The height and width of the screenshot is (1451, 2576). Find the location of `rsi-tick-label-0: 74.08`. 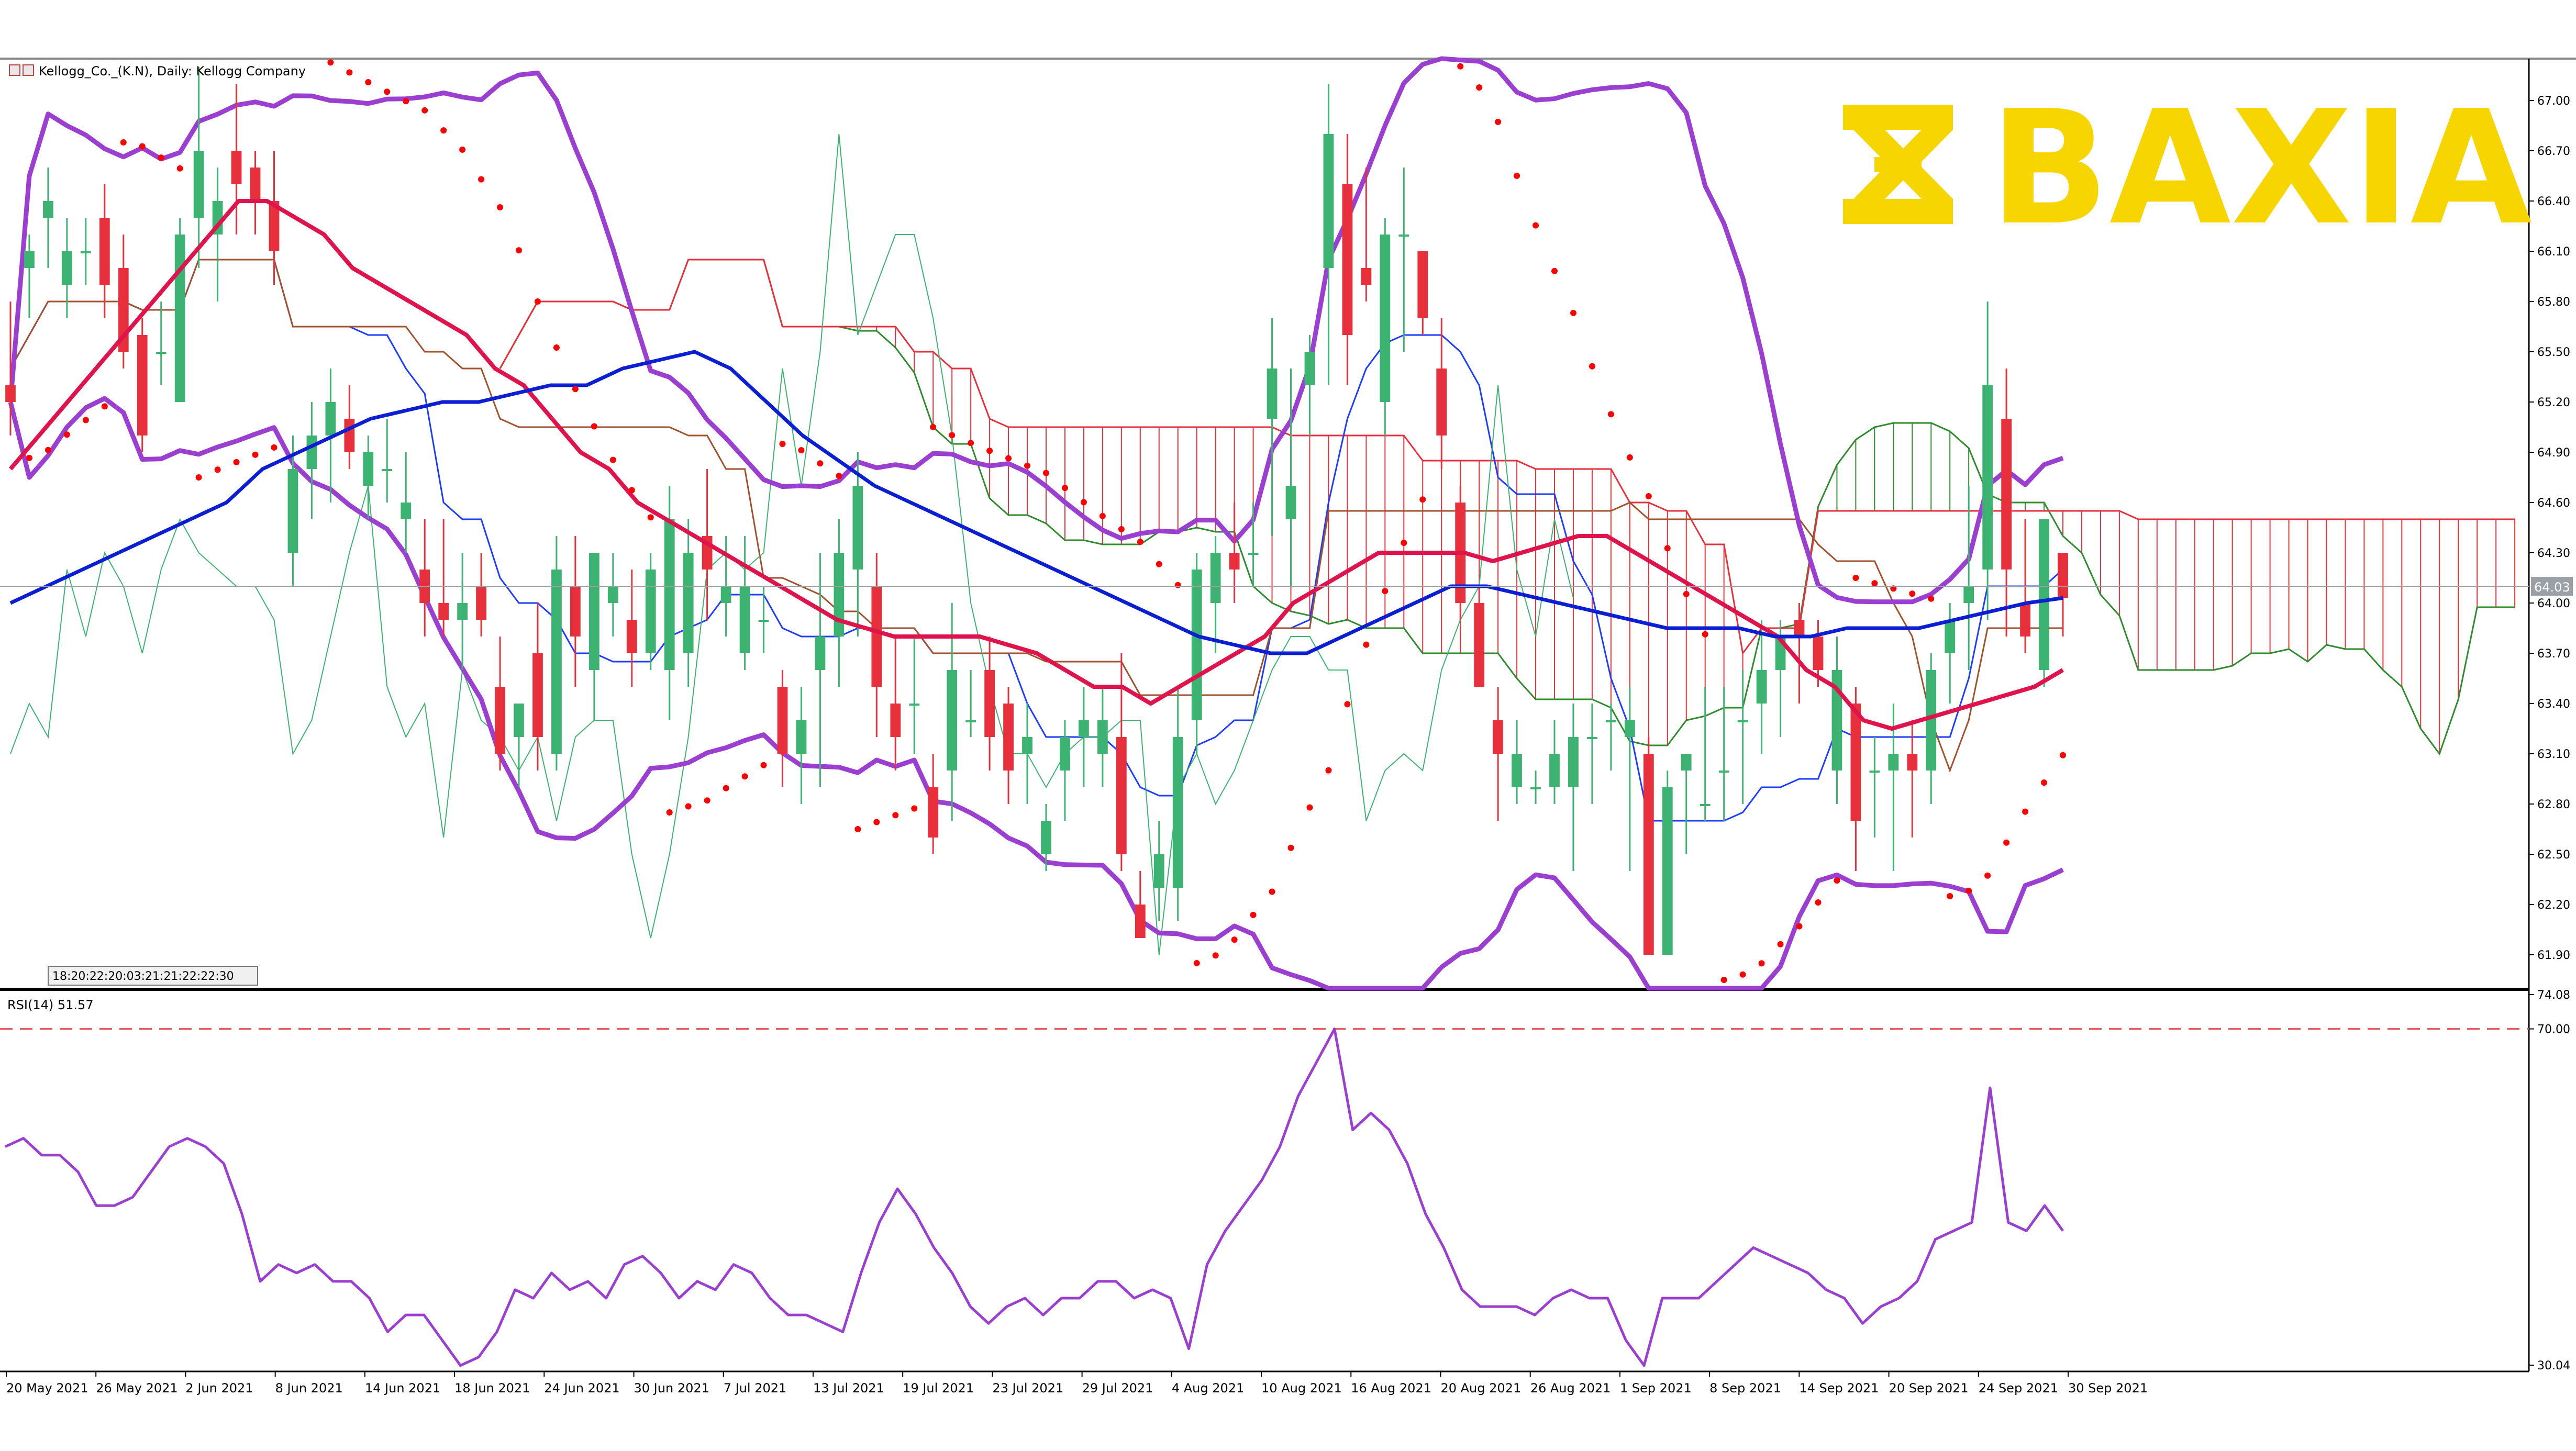

rsi-tick-label-0: 74.08 is located at coordinates (2553, 996).